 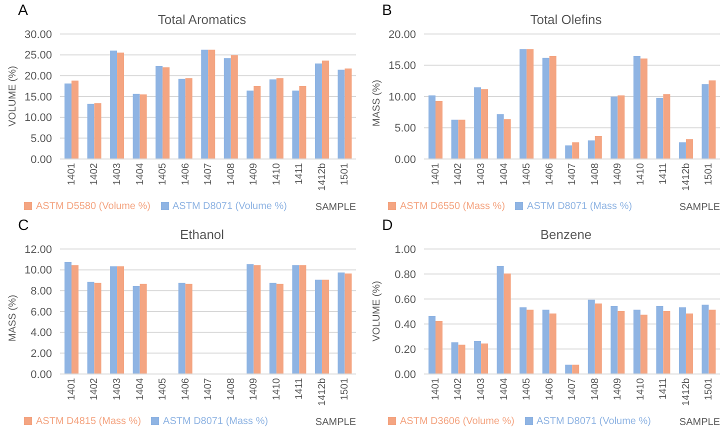 I want to click on x-axis-title: SAMPLE, so click(x=699, y=207).